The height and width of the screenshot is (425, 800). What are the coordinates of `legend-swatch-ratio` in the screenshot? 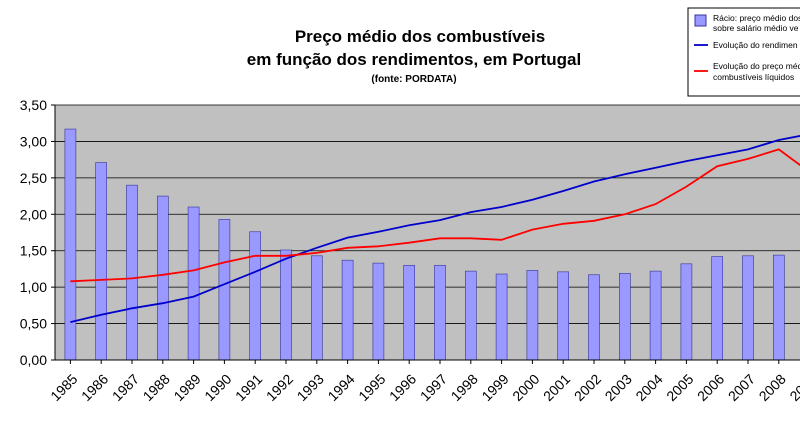 It's located at (700, 20).